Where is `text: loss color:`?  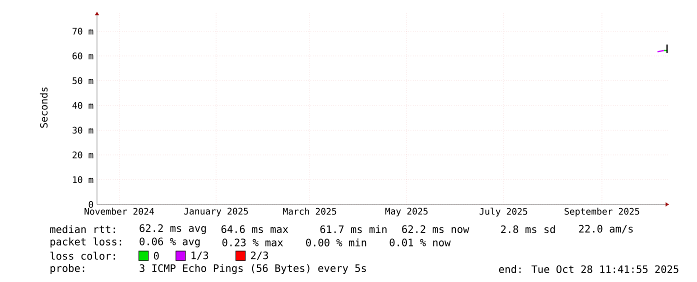
text: loss color: is located at coordinates (82, 256).